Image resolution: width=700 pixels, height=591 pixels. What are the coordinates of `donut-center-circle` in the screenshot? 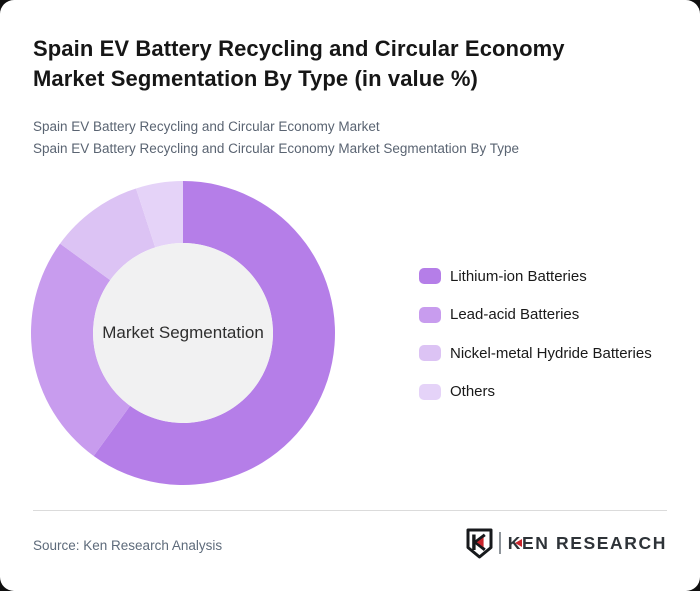 It's located at (183, 333).